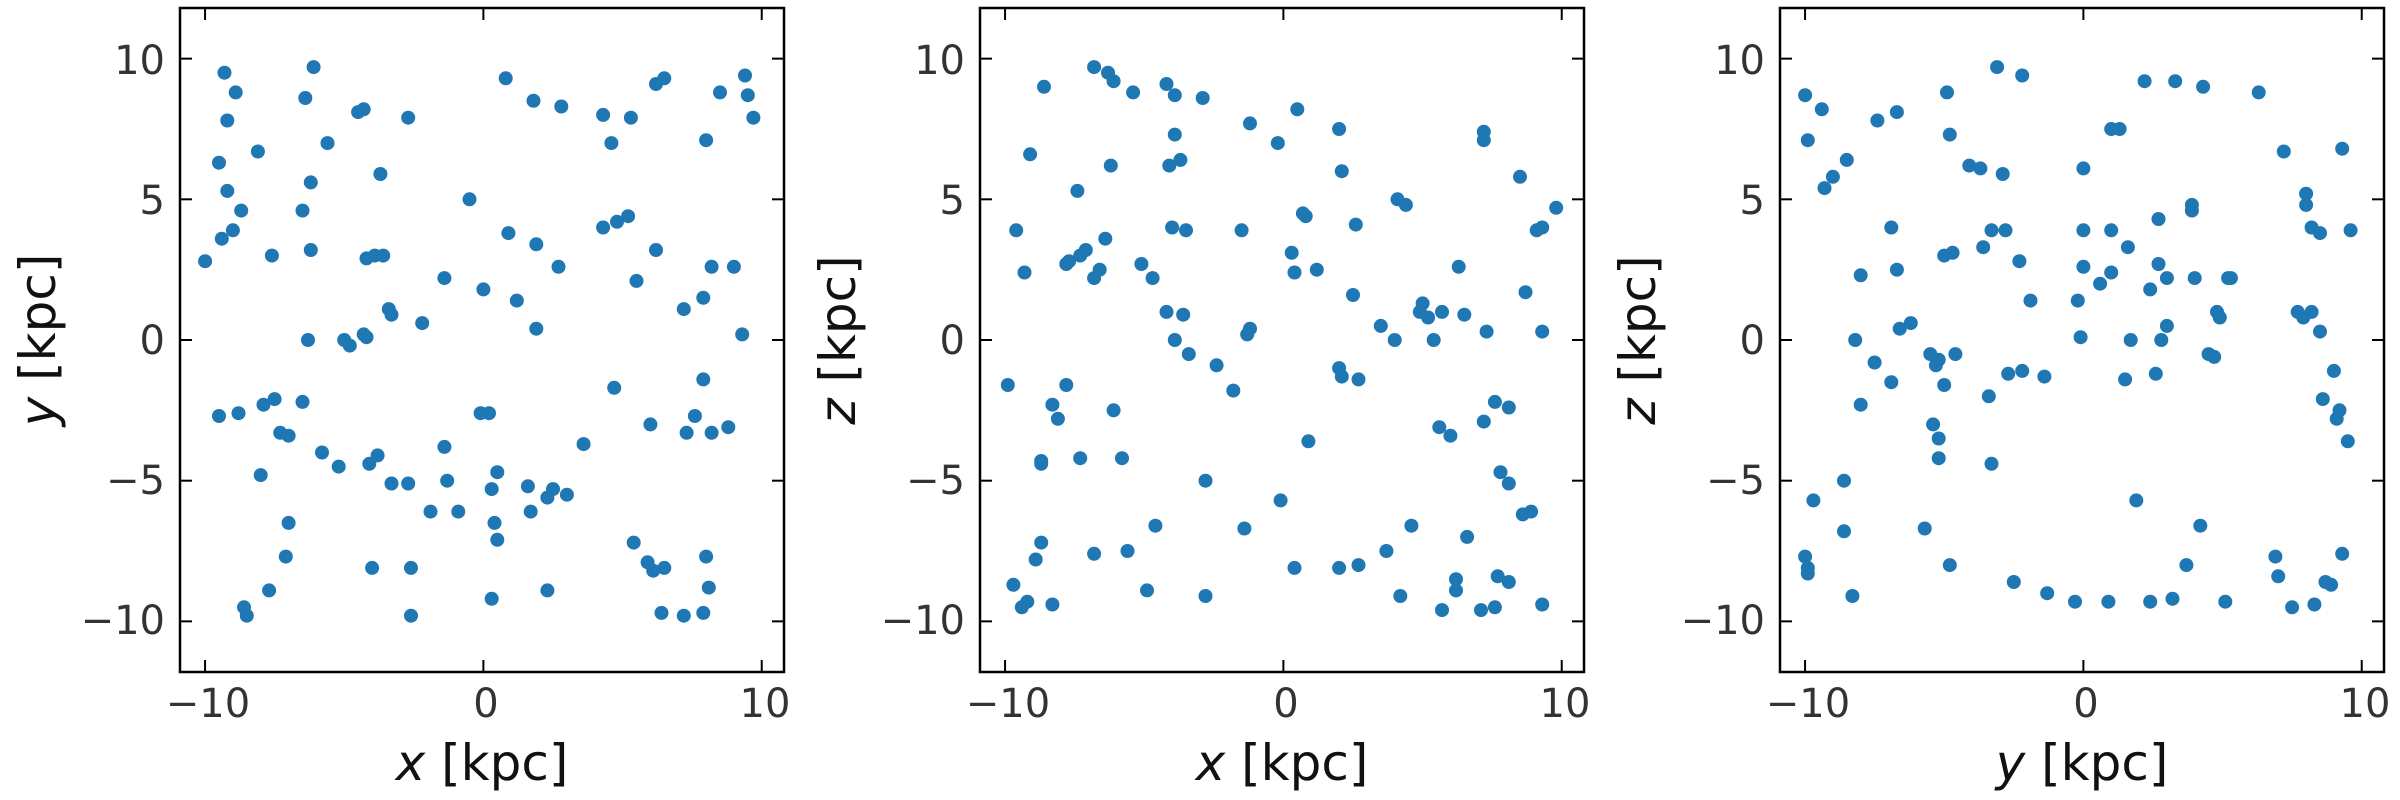 The height and width of the screenshot is (800, 2400). Describe the element at coordinates (481, 763) in the screenshot. I see `x-axis-label: x [kpc]` at that location.